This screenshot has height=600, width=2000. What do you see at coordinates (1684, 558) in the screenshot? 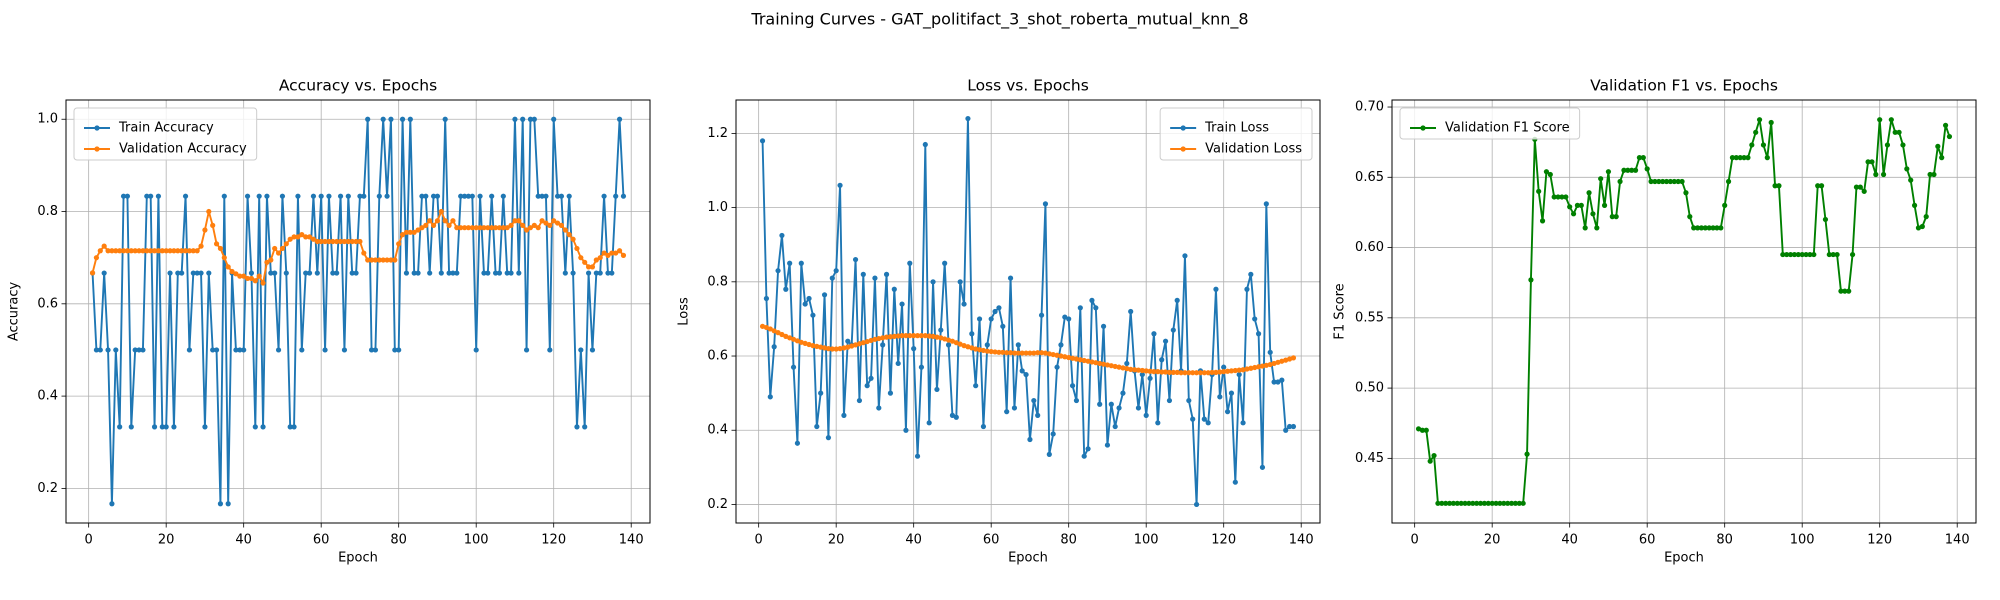
I see `x-axis-label: Epoch` at bounding box center [1684, 558].